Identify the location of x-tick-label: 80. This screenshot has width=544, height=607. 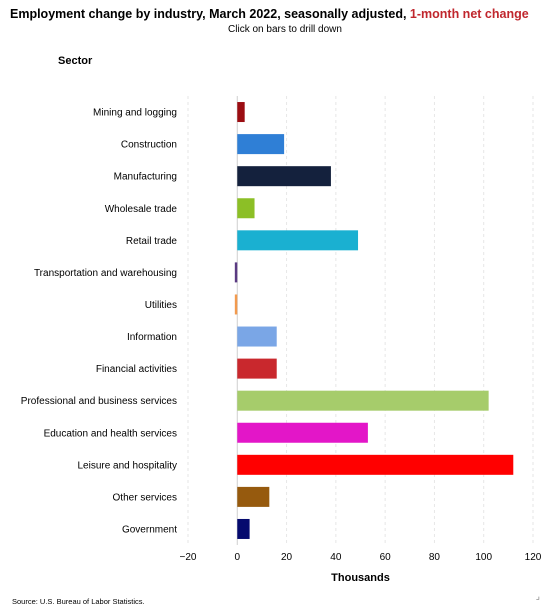
(435, 557).